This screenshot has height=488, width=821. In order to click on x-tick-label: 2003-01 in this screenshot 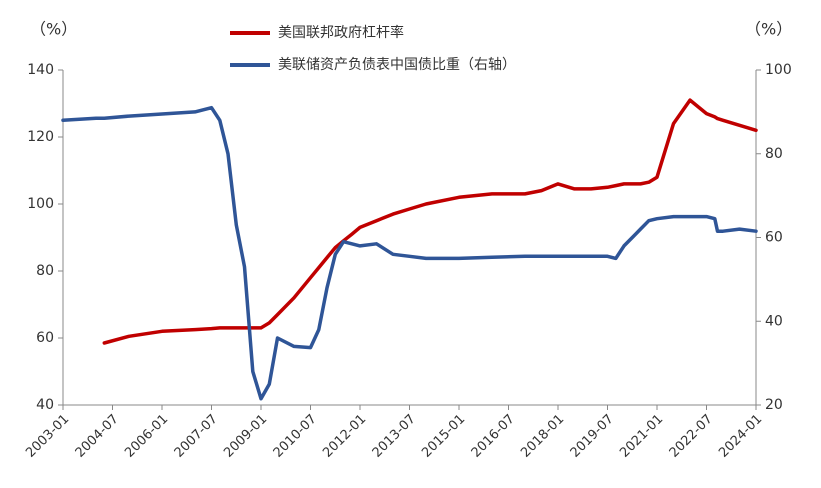, I will do `click(47, 436)`.